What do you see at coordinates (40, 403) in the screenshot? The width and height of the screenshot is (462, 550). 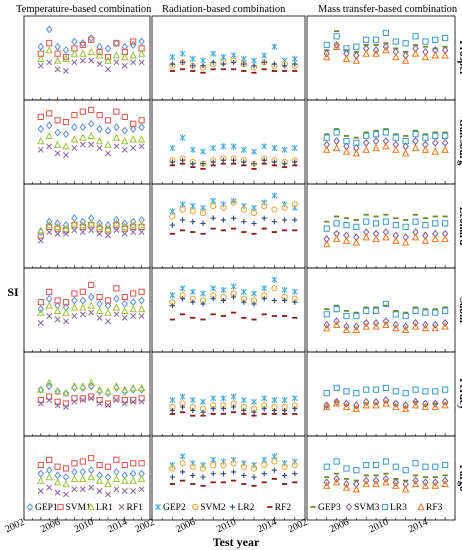 I see `point-rf1-perdey-shape` at bounding box center [40, 403].